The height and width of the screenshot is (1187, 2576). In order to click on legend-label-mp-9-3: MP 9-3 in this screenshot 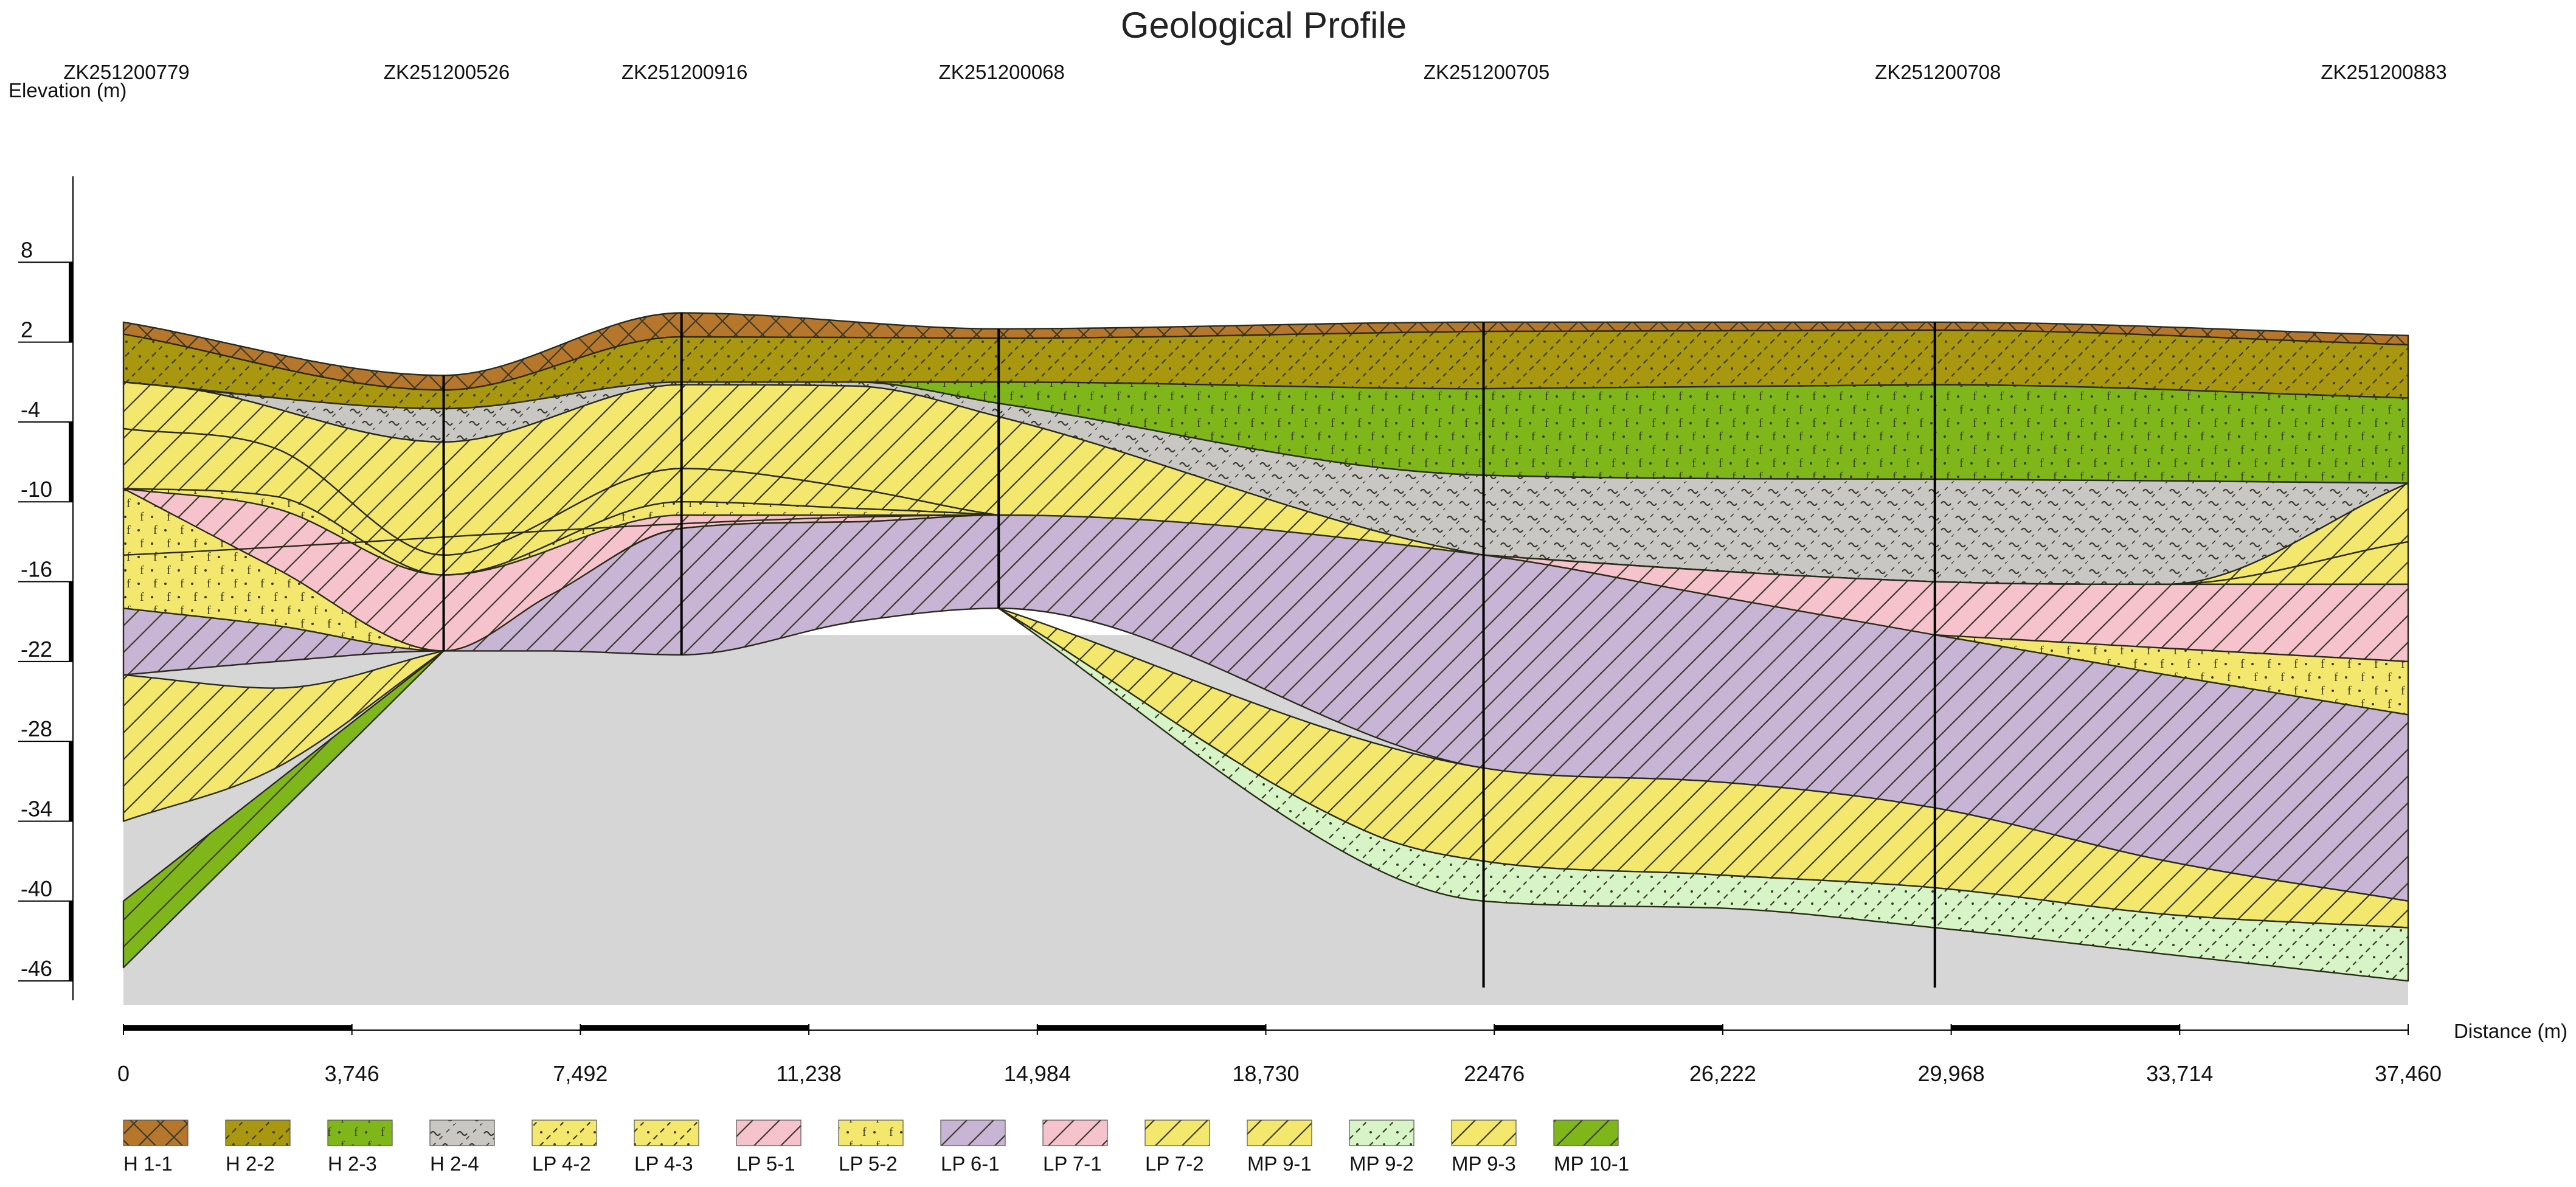, I will do `click(1484, 1163)`.